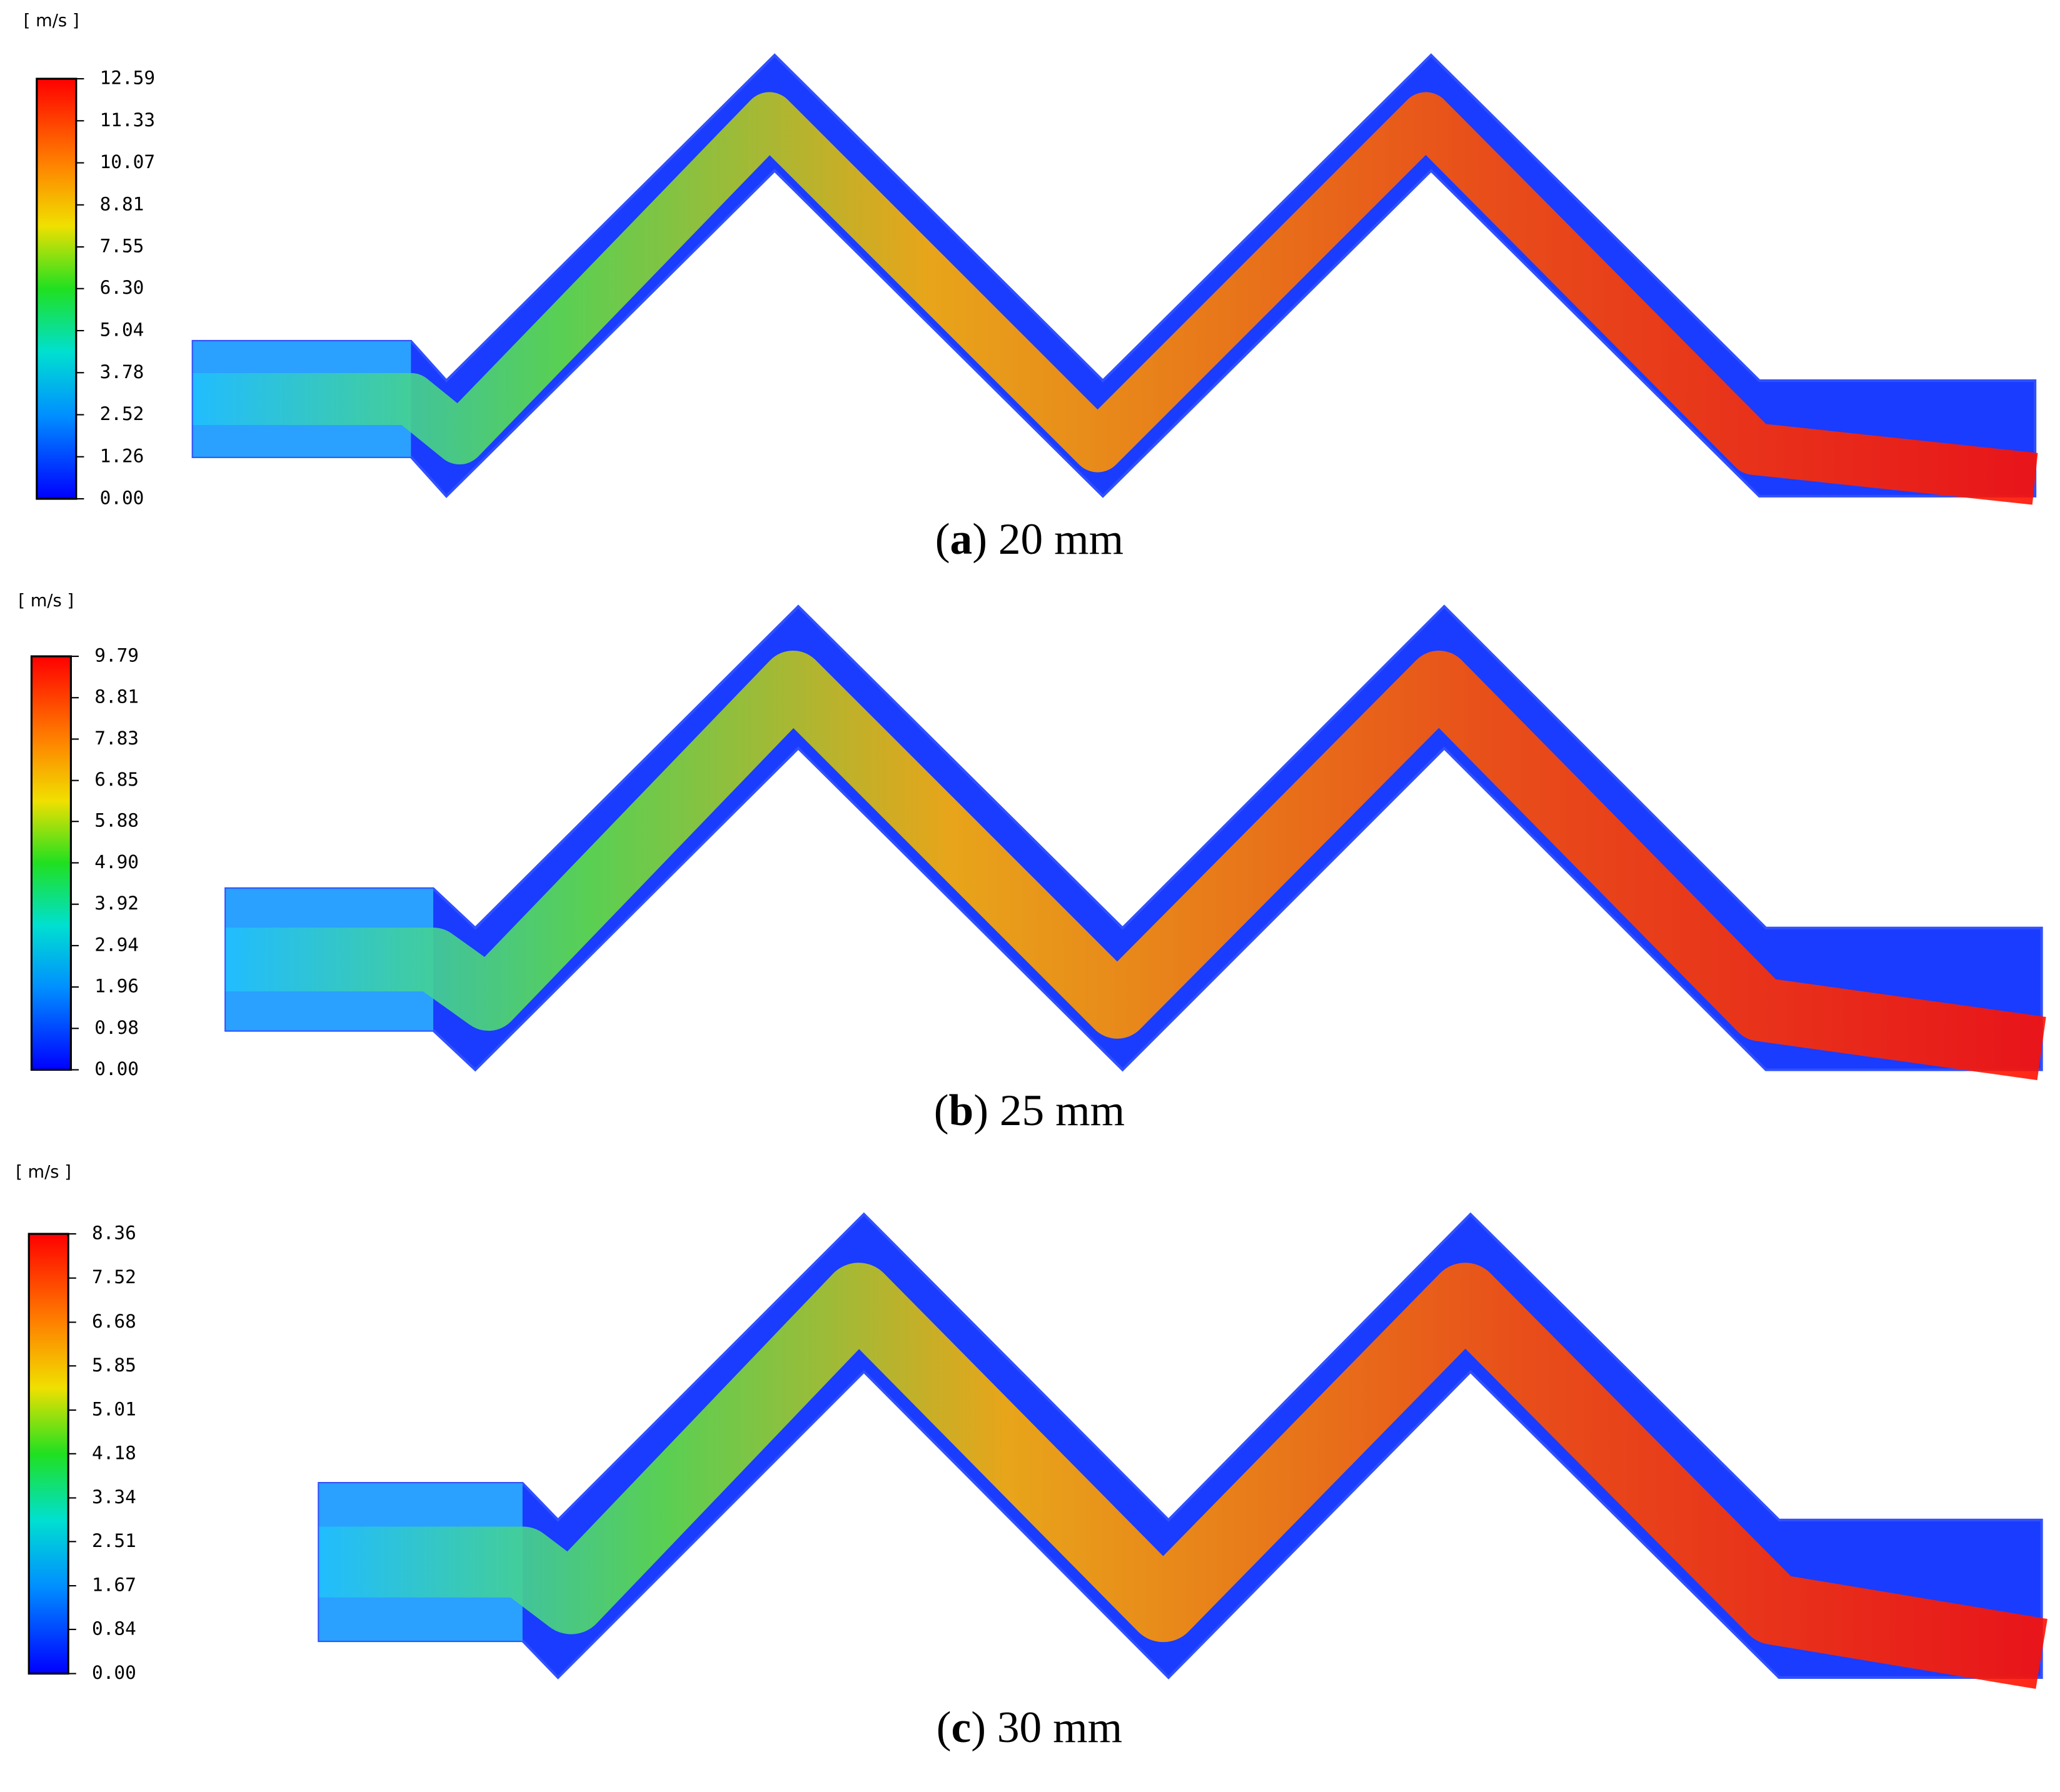  Describe the element at coordinates (116, 655) in the screenshot. I see `tick-label: 9.79` at that location.